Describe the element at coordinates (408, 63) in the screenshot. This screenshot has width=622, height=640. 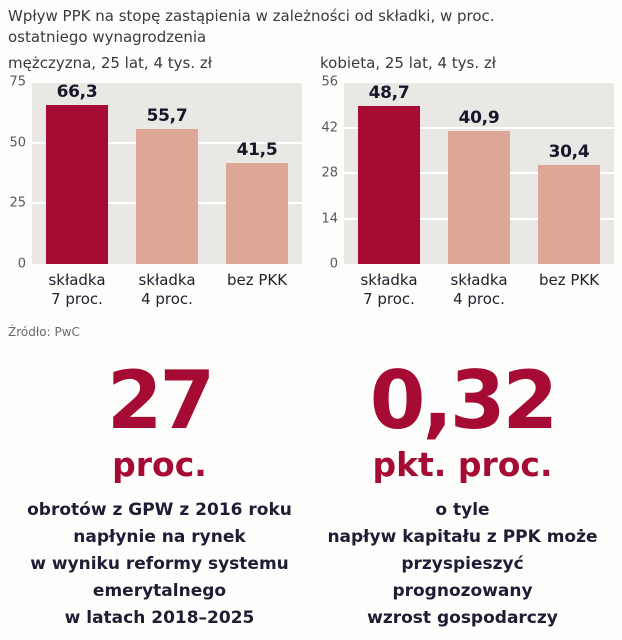
I see `chart-women-subtitle: kobieta, 25 lat, 4 tys. zł` at that location.